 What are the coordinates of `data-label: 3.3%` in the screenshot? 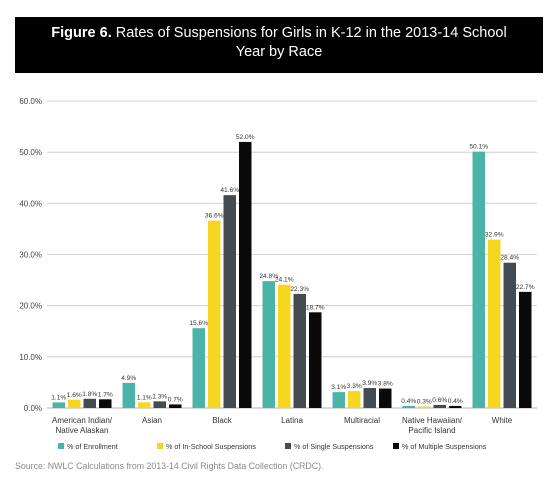 It's located at (354, 386).